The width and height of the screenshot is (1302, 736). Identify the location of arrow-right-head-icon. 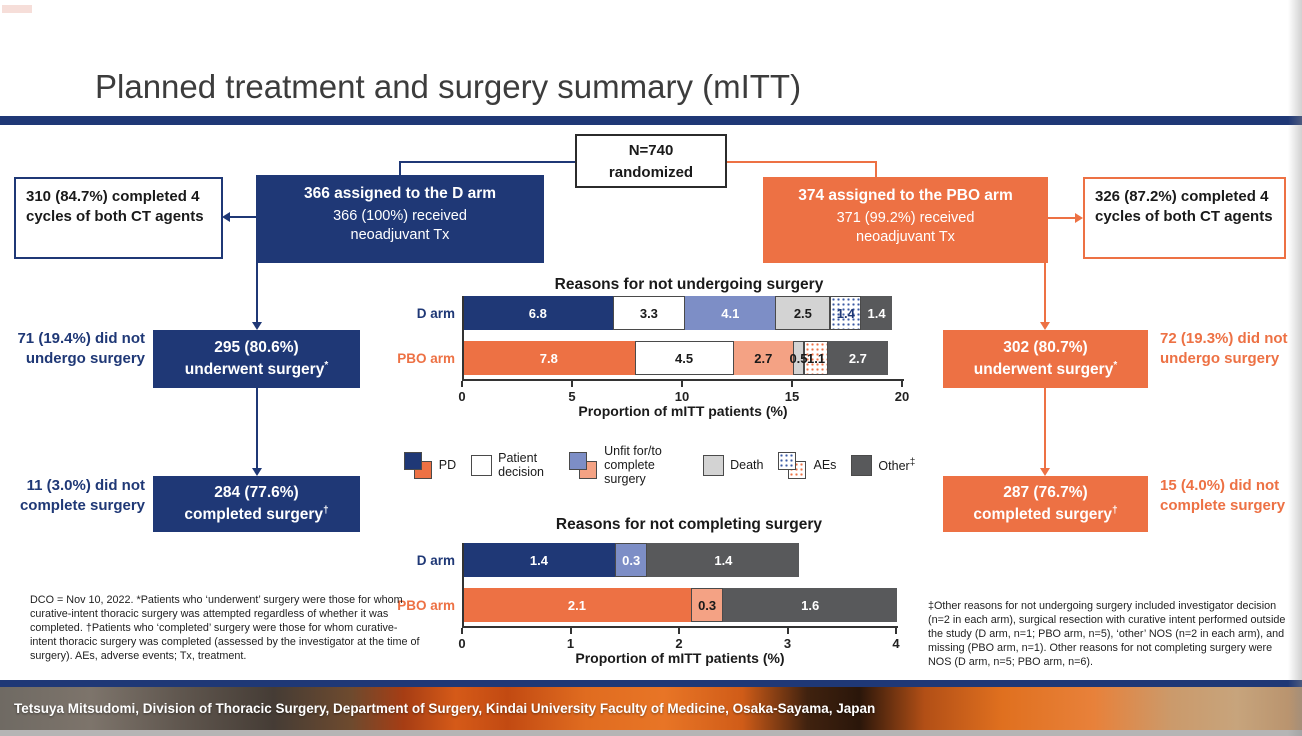
(1079, 218).